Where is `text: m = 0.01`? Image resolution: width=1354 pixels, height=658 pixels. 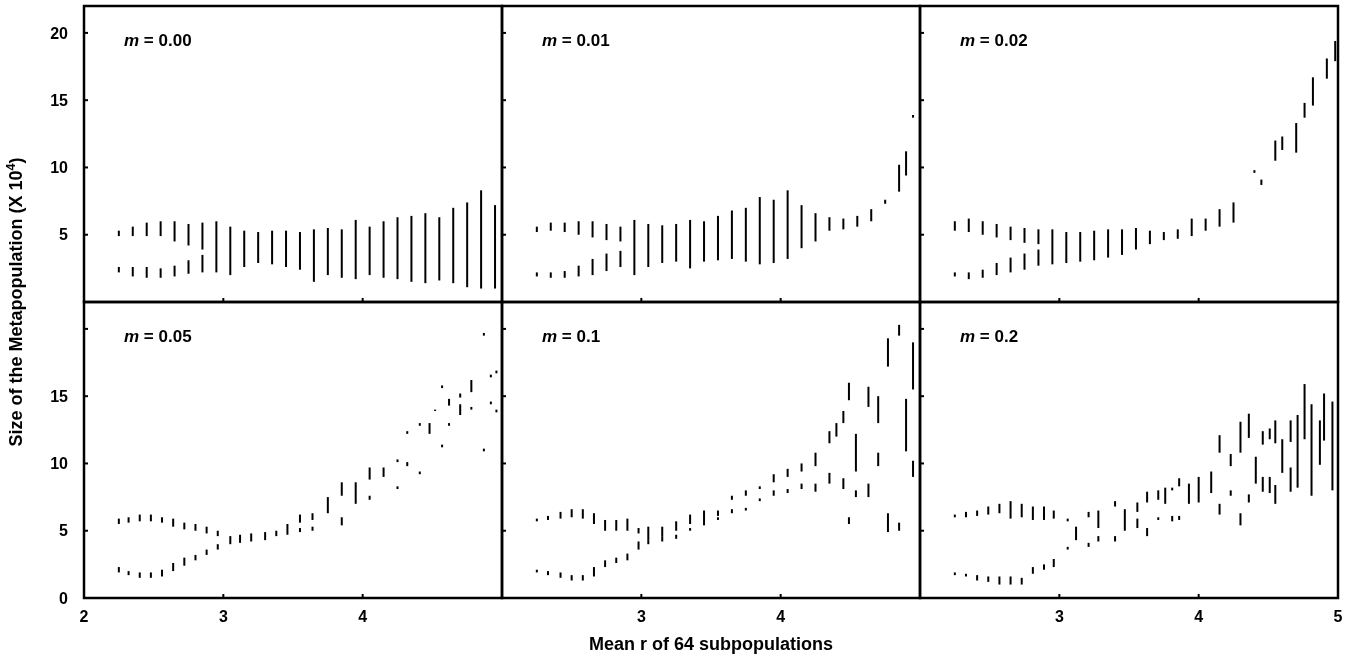 text: m = 0.01 is located at coordinates (576, 40).